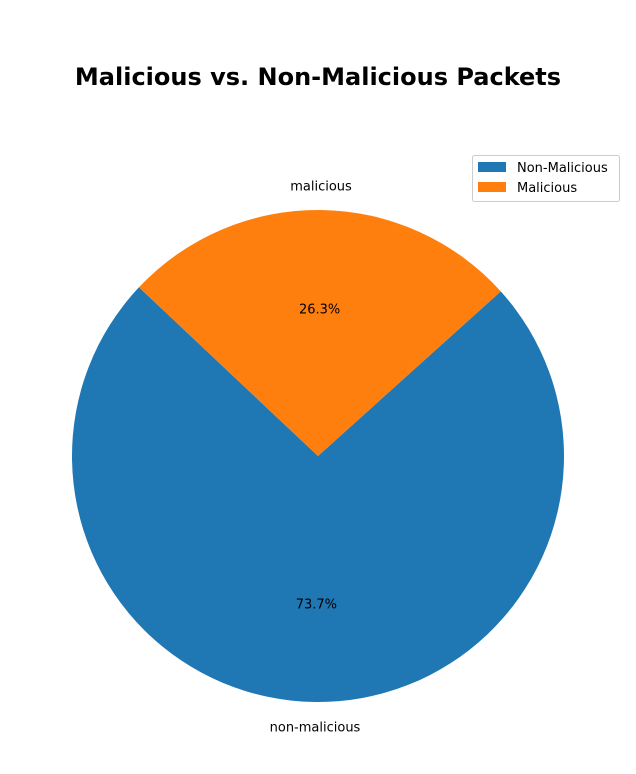 This screenshot has width=636, height=774. I want to click on legend: Non-Malicious Malicious, so click(546, 178).